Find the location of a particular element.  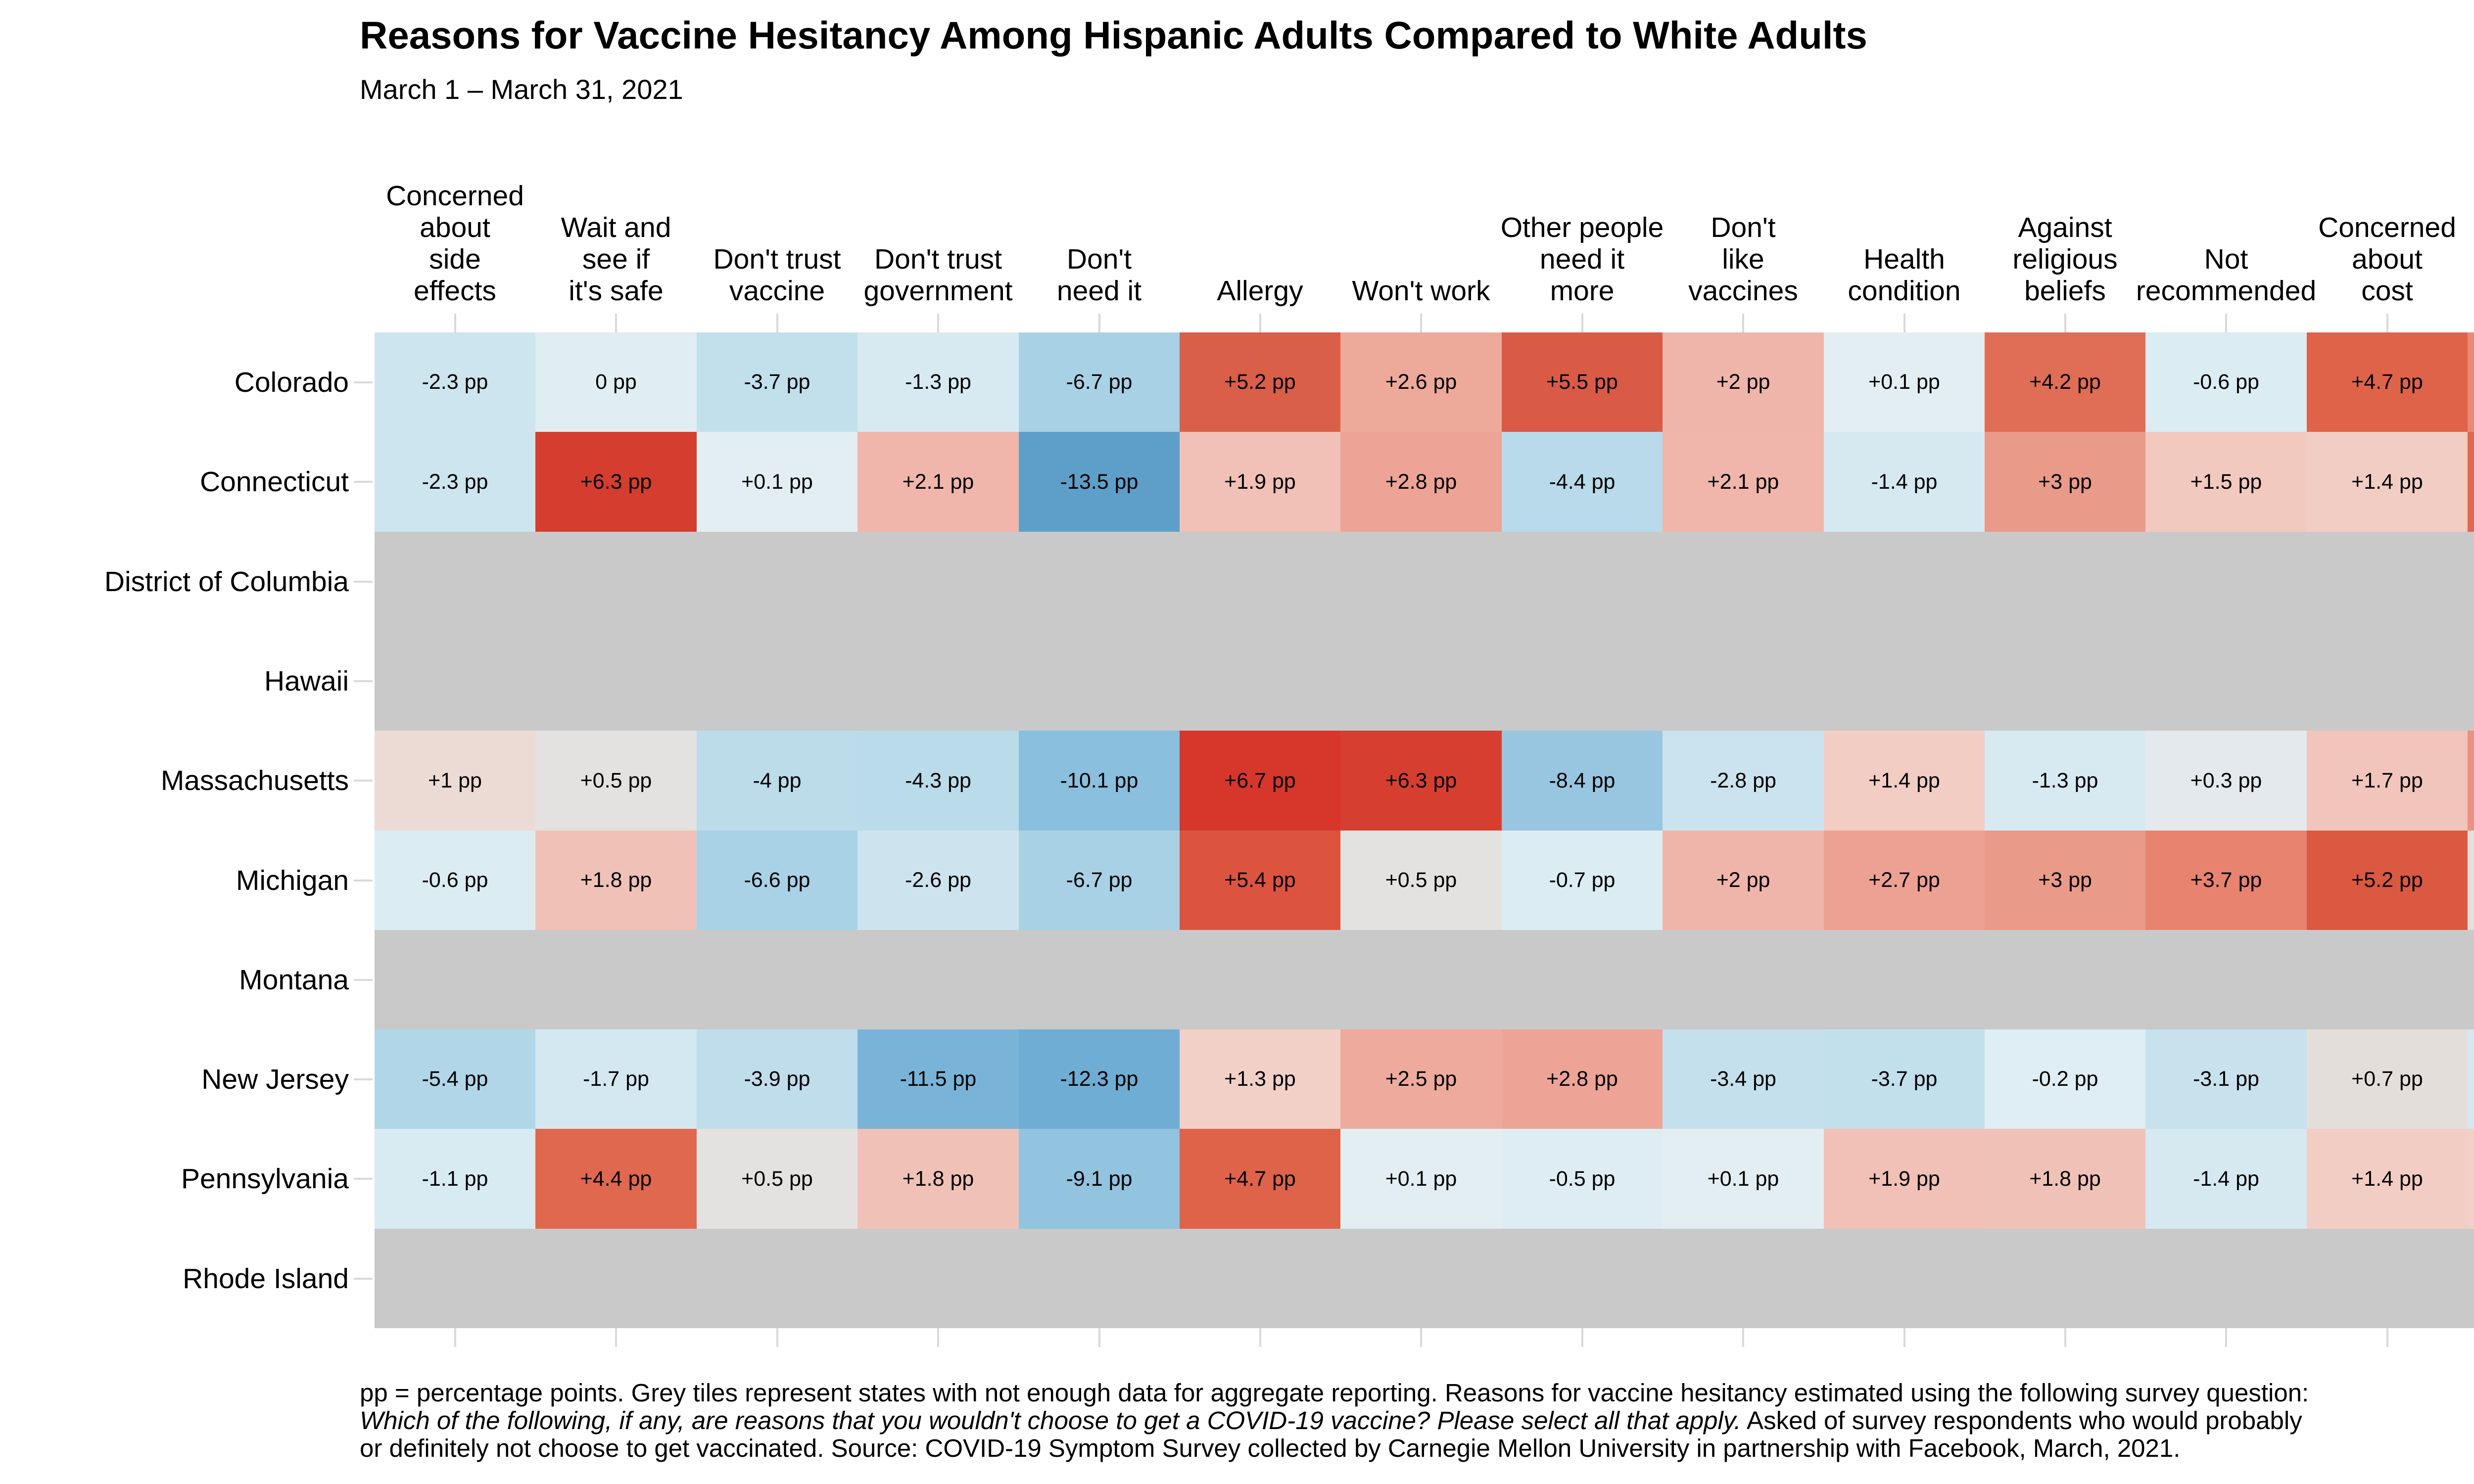

row-label-state: Hawaii is located at coordinates (307, 681).